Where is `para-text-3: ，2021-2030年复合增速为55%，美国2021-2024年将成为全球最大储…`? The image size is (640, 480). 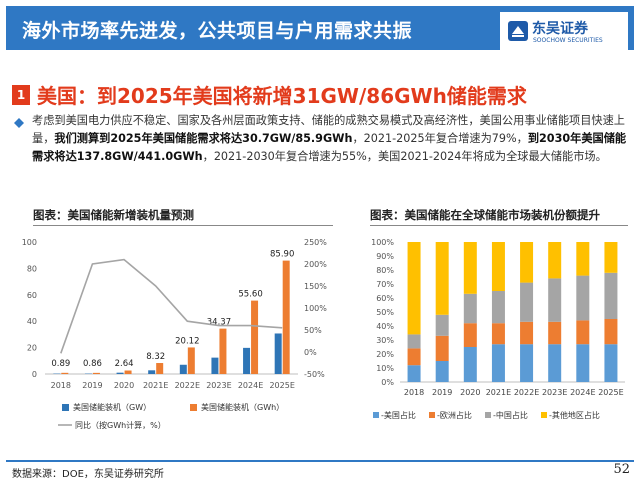 para-text-3: ，2021-2030年复合增速为55%，美国2021-2024年将成为全球最大储… is located at coordinates (404, 156).